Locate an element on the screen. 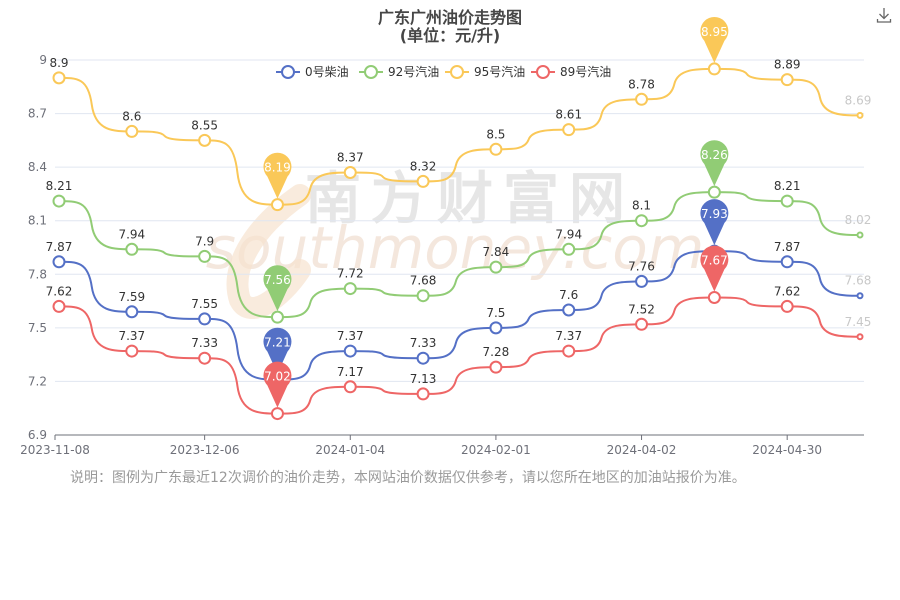  data-label: 7.6 is located at coordinates (568, 295).